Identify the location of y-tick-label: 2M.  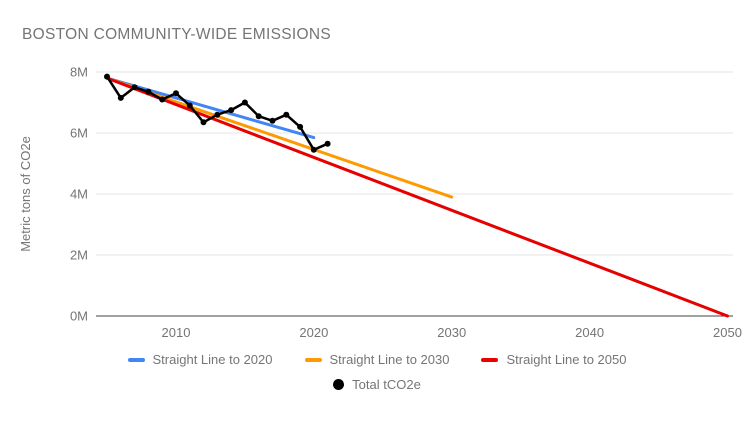
(79, 255).